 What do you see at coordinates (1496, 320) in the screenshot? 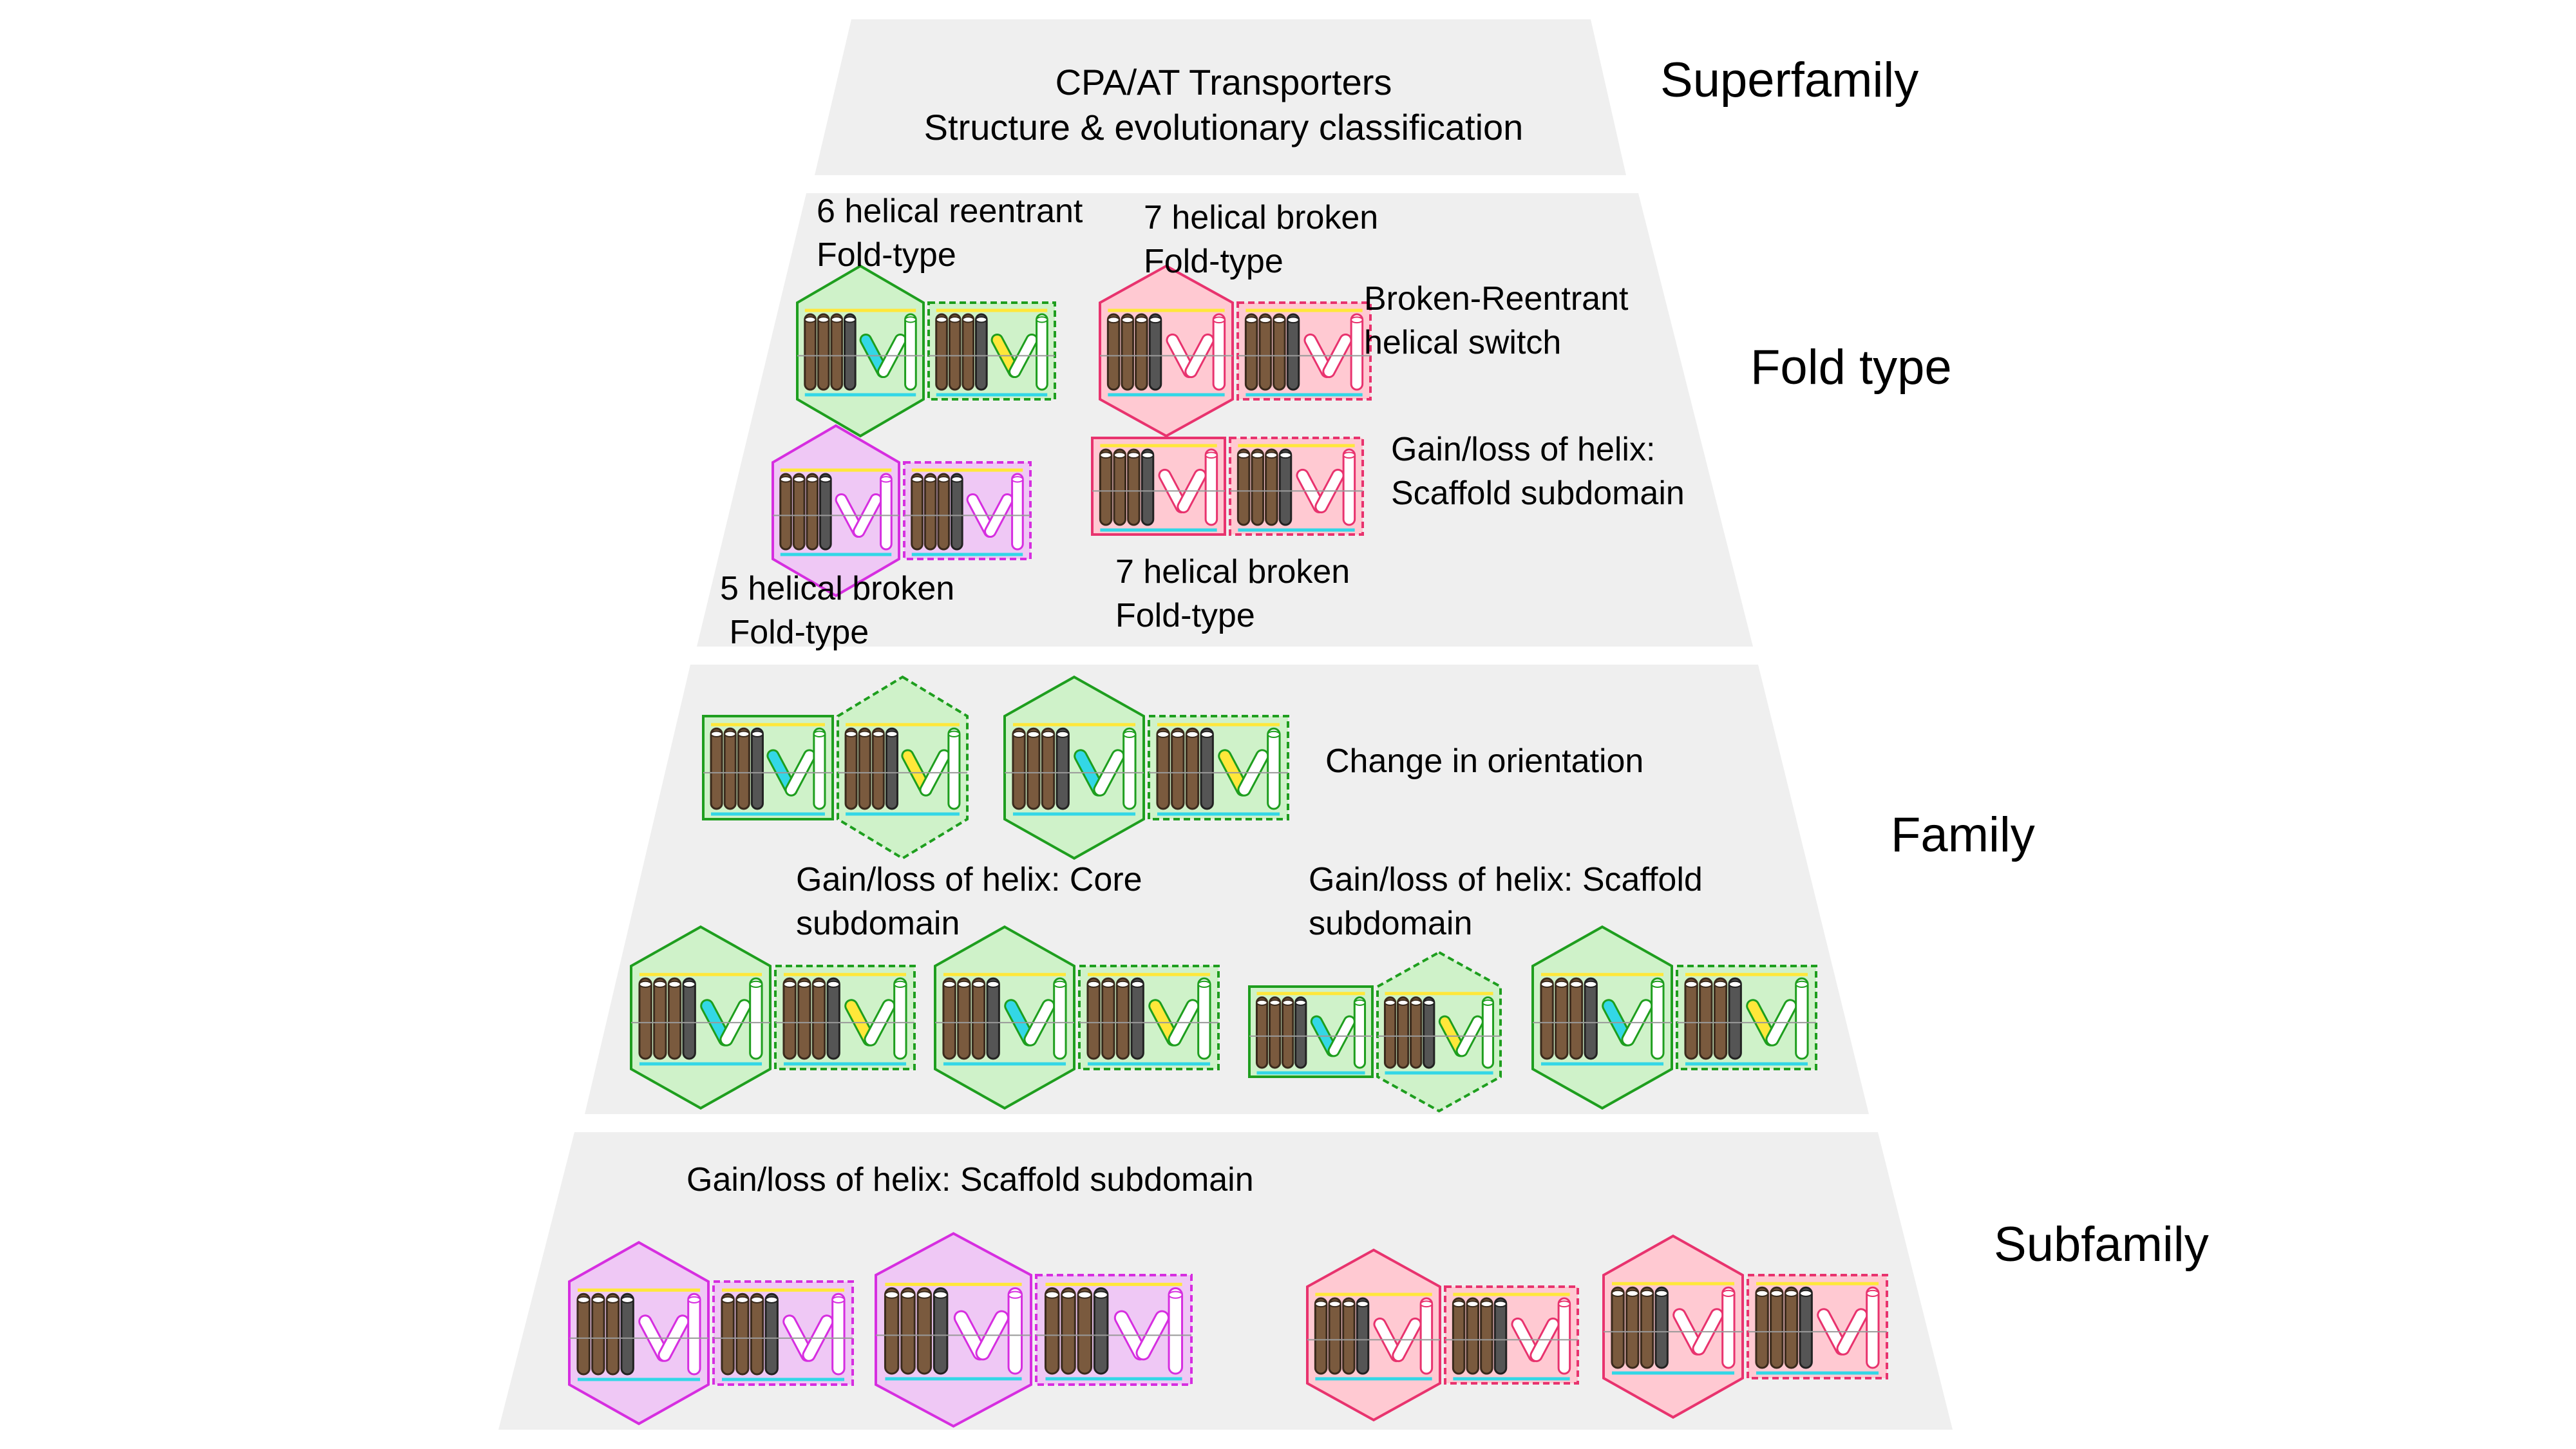
I see `label-broken-reentrant-switch: Broken-Reentrant helical switch` at bounding box center [1496, 320].